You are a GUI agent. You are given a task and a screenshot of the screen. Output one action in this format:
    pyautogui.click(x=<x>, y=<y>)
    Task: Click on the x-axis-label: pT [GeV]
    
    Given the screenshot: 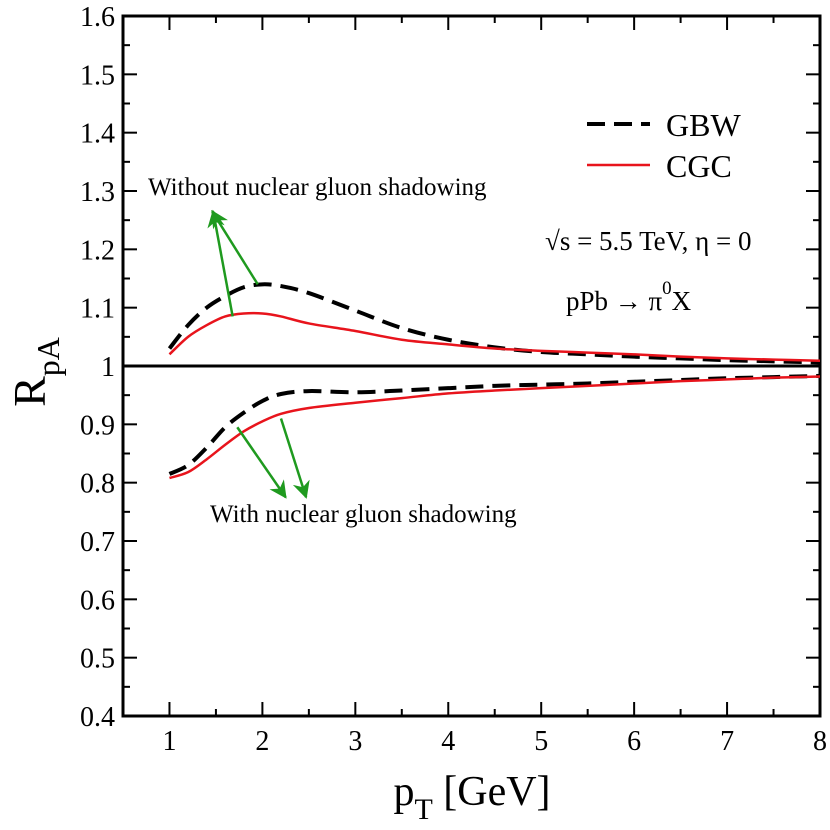 What is the action you would take?
    pyautogui.click(x=471, y=797)
    